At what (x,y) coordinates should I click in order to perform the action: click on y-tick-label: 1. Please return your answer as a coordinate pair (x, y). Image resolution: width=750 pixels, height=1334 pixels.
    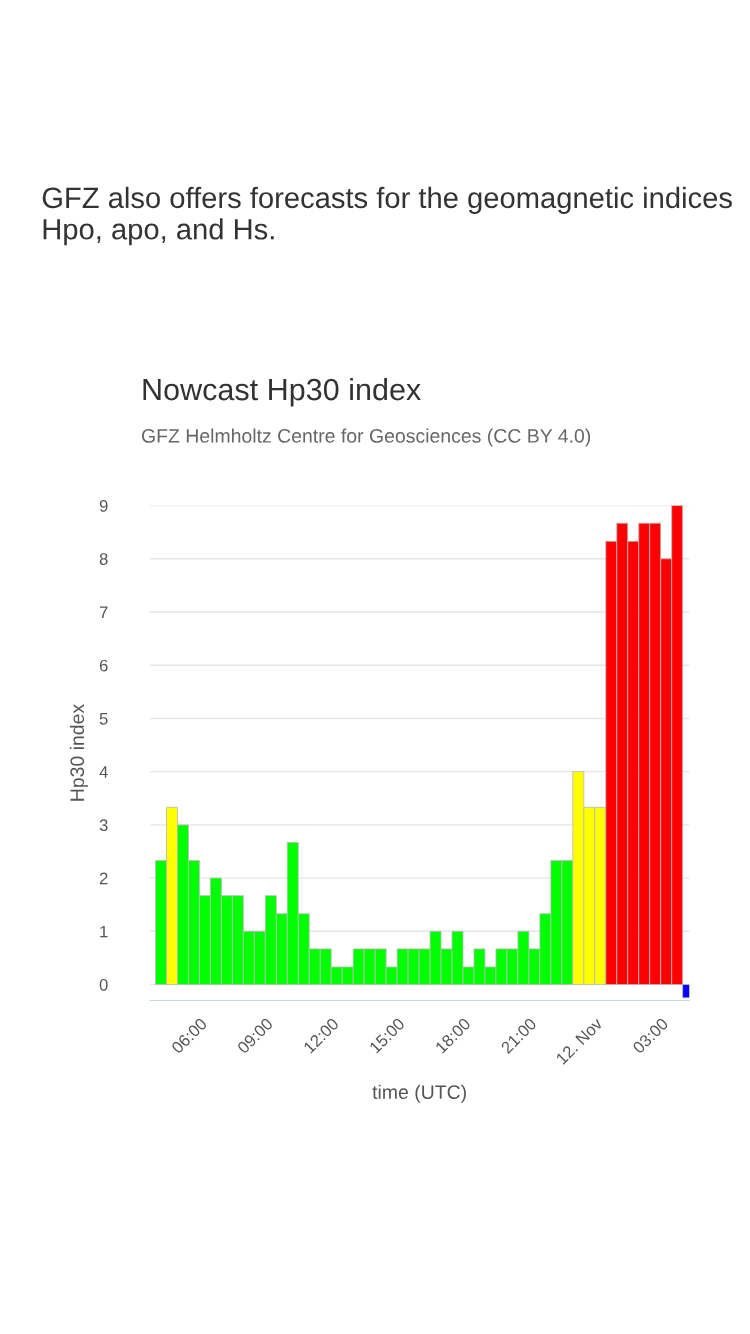
    Looking at the image, I should click on (104, 931).